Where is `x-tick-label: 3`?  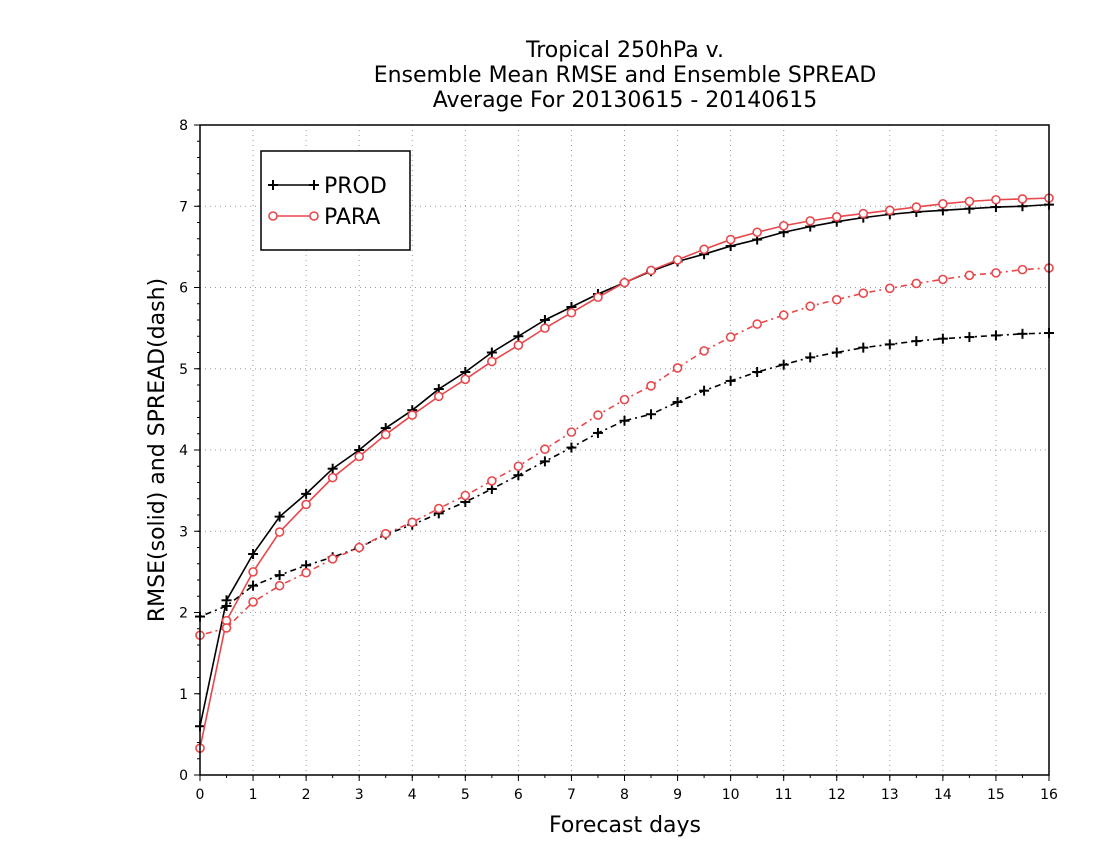 x-tick-label: 3 is located at coordinates (359, 795).